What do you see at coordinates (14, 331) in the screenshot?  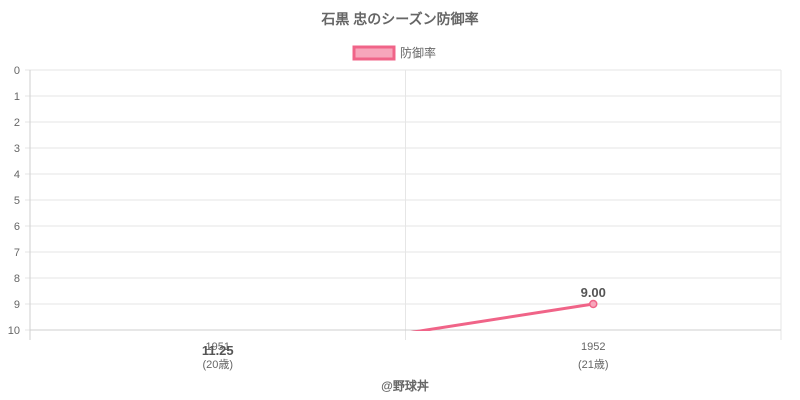 I see `y-tick-label: 10` at bounding box center [14, 331].